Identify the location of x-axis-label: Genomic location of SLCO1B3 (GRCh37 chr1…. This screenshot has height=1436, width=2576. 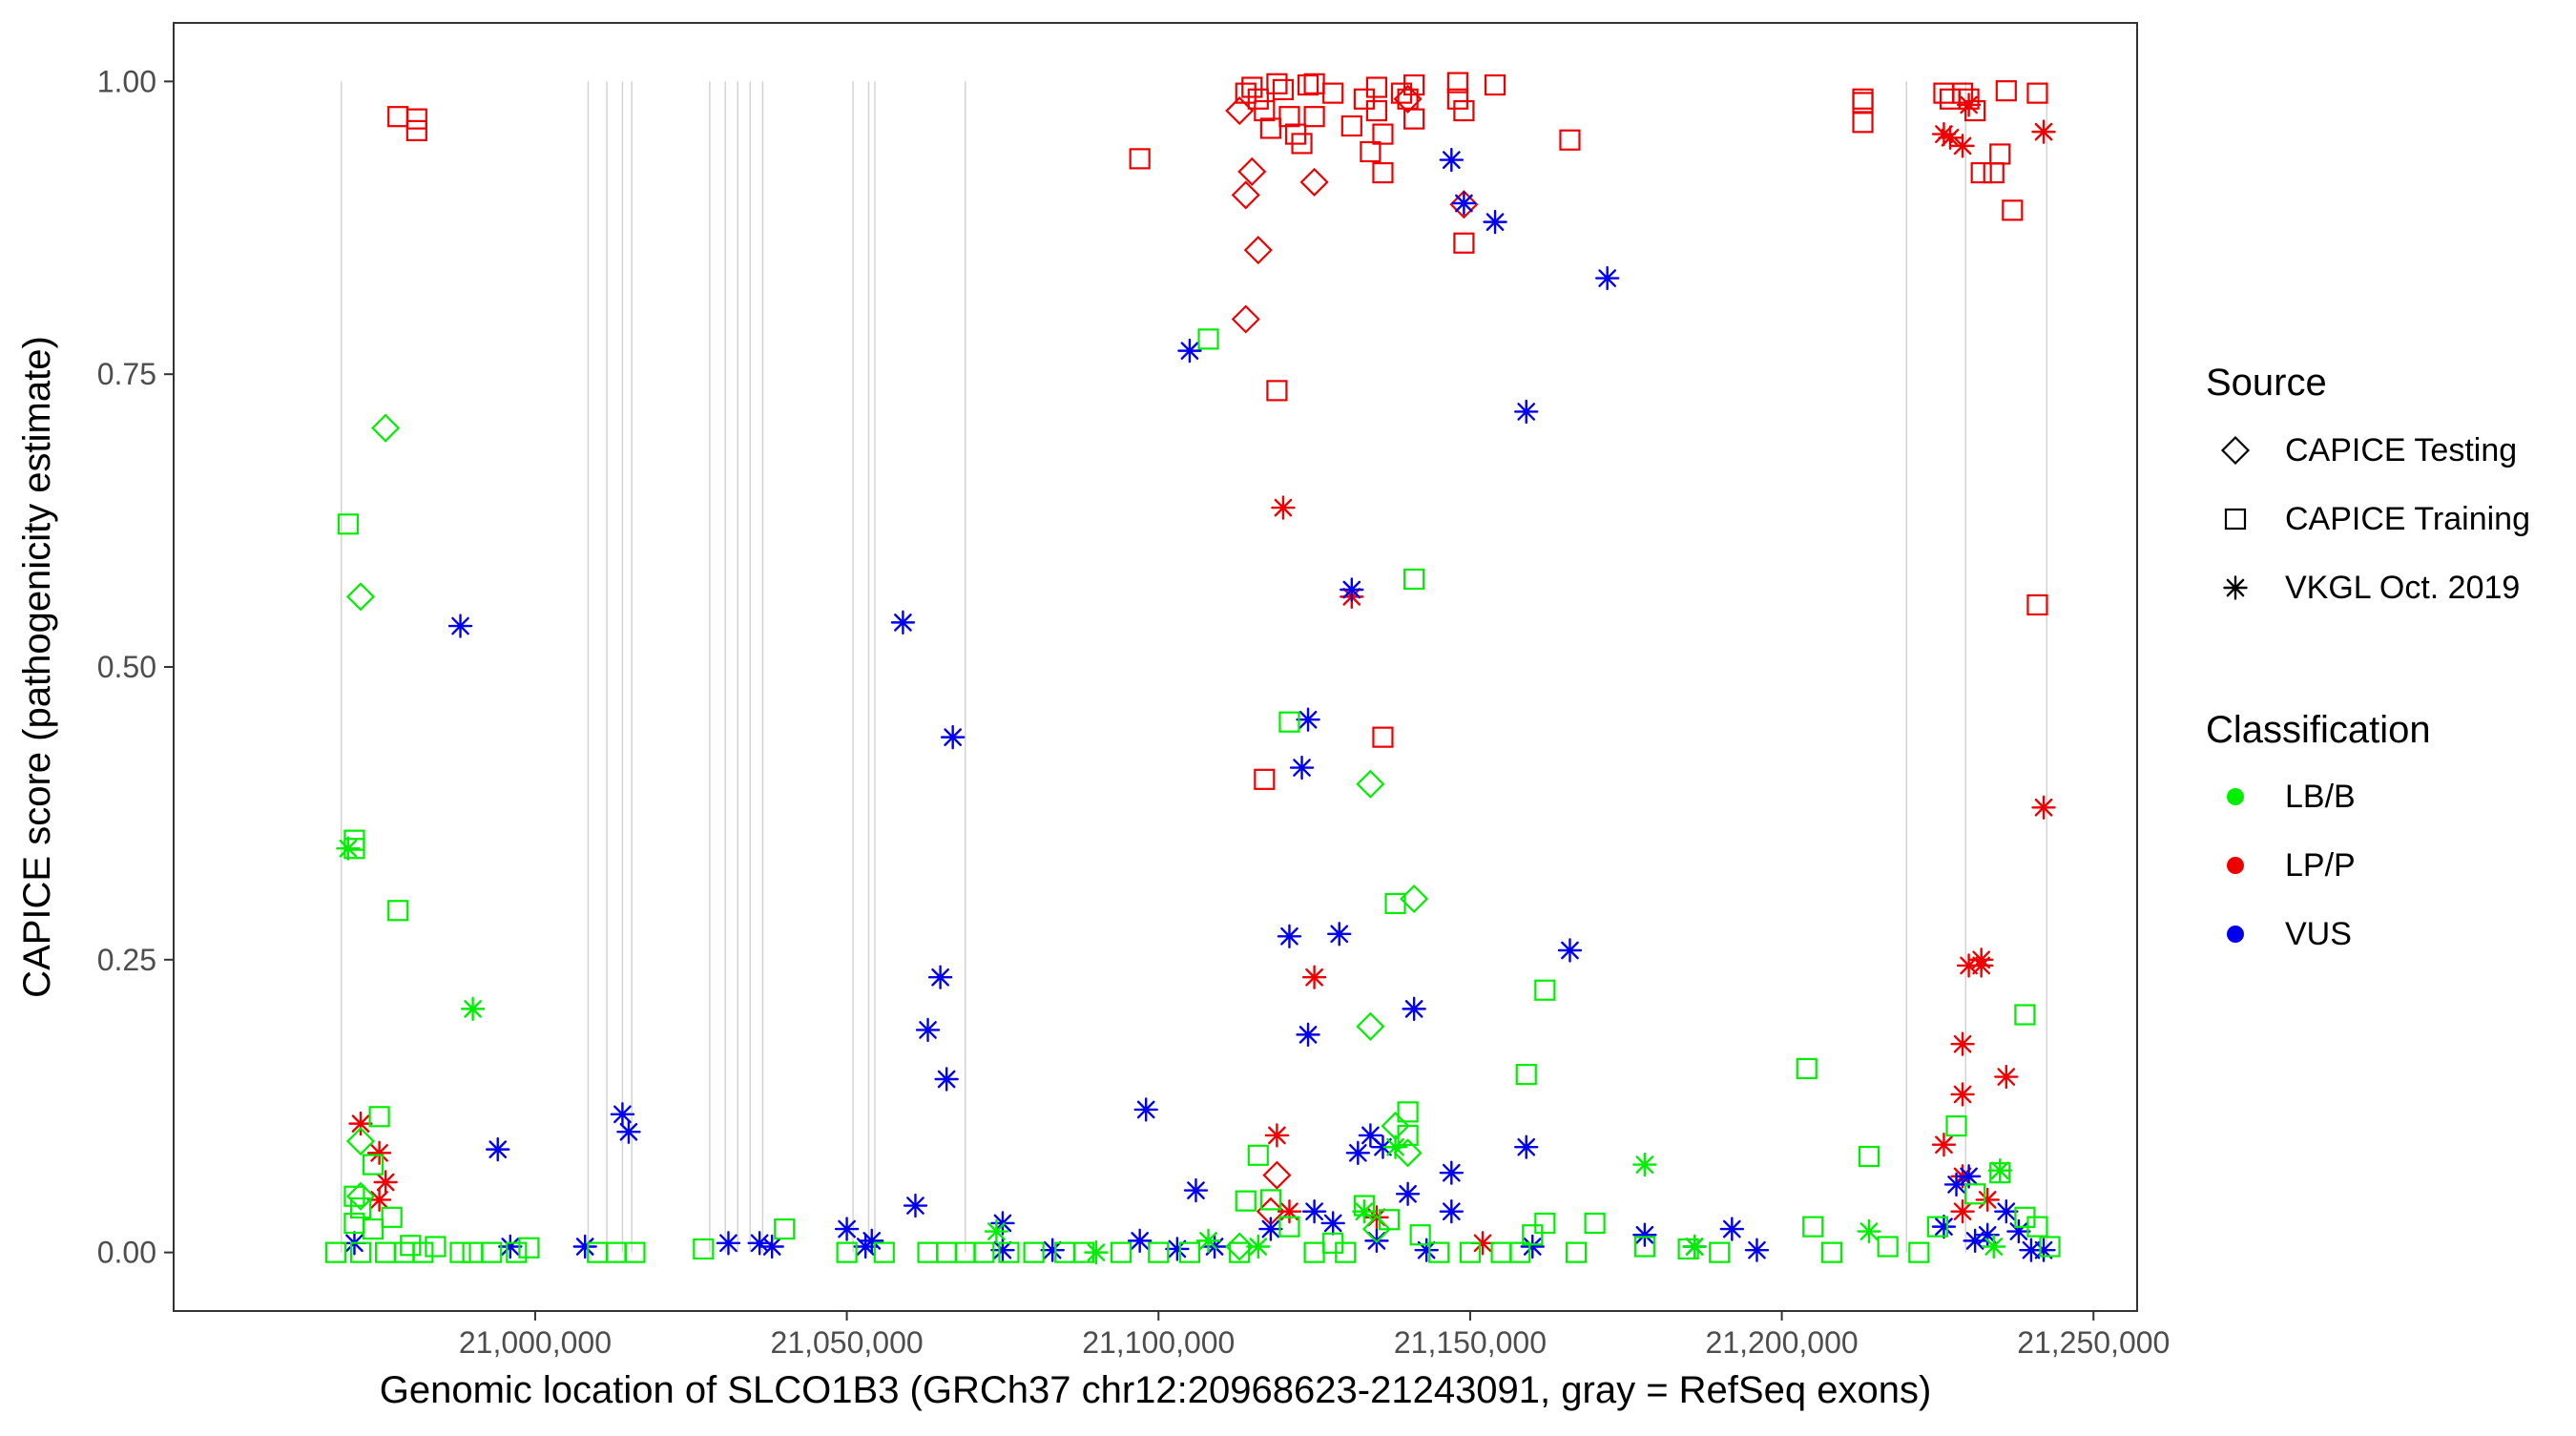
(1156, 1390).